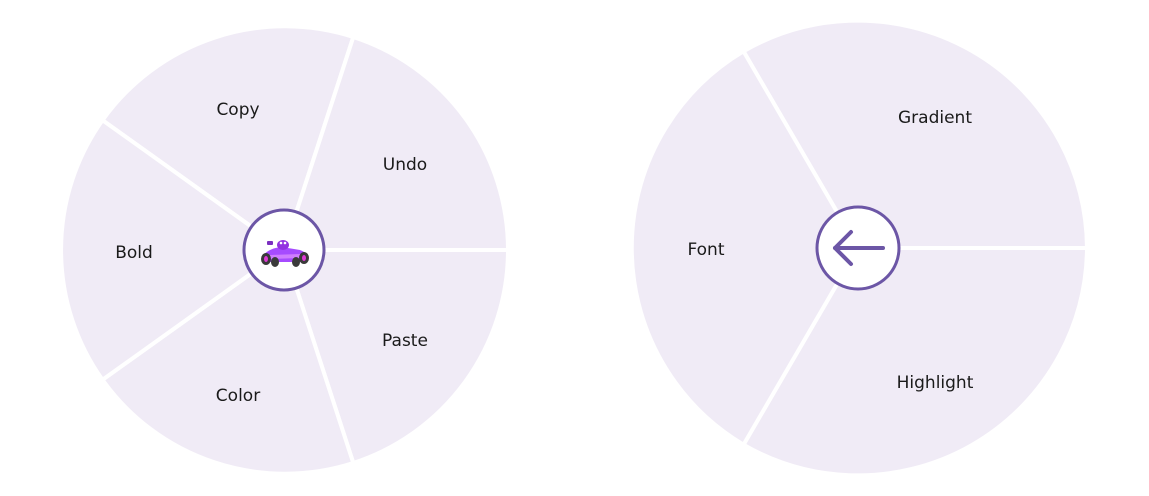 This screenshot has width=1149, height=496. I want to click on menu-item-bold, so click(173, 250).